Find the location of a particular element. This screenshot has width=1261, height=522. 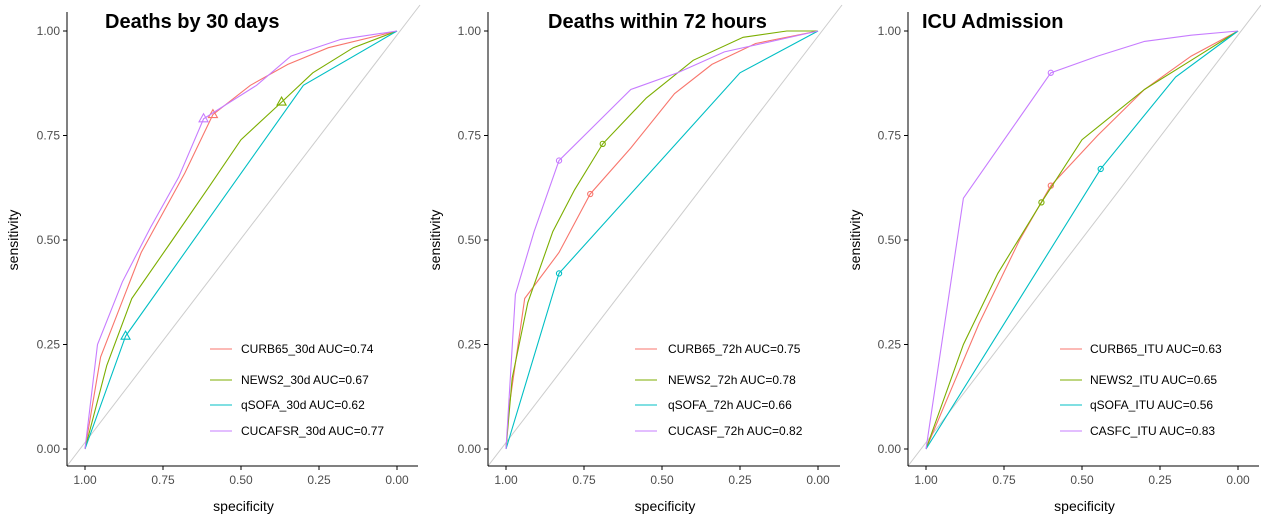

legend-label: CASFC_ITU AUC=0.83 is located at coordinates (1152, 431).